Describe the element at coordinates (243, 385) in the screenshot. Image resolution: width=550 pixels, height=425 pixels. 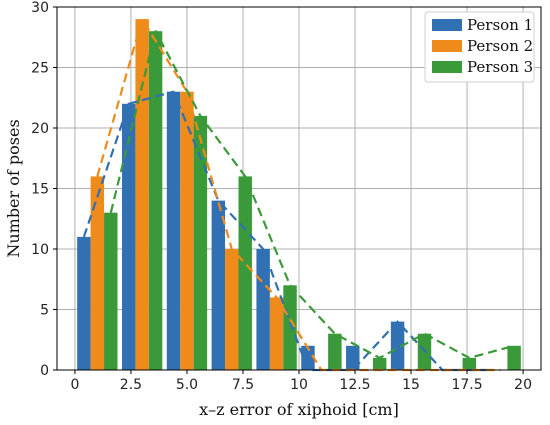
I see `x-tick-label: 7.5` at that location.